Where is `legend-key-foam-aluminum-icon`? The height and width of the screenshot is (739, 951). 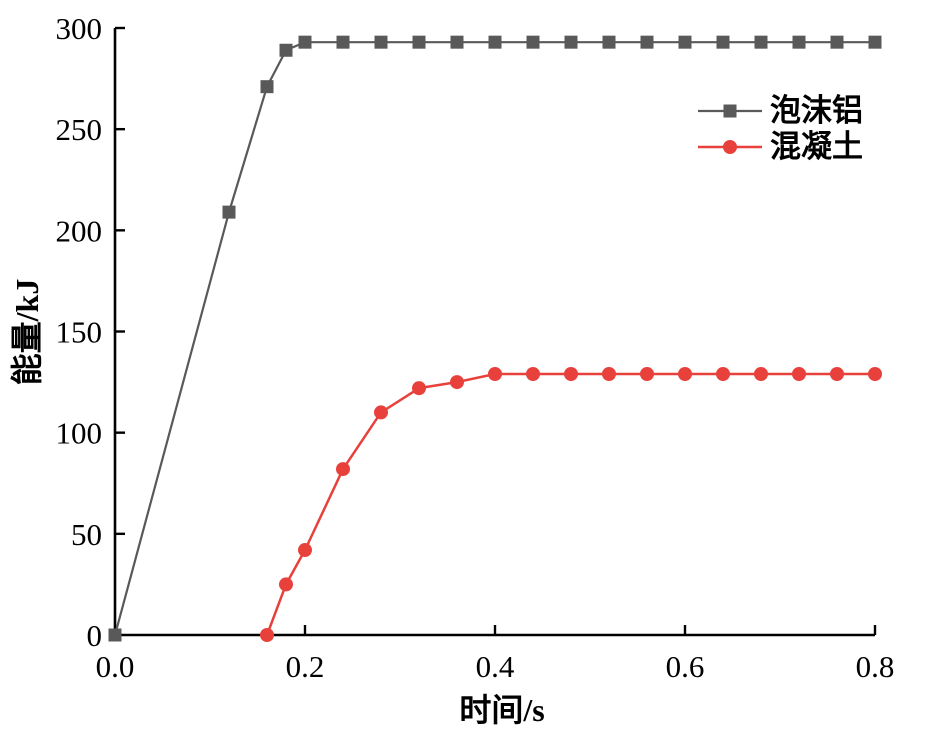 legend-key-foam-aluminum-icon is located at coordinates (730, 111).